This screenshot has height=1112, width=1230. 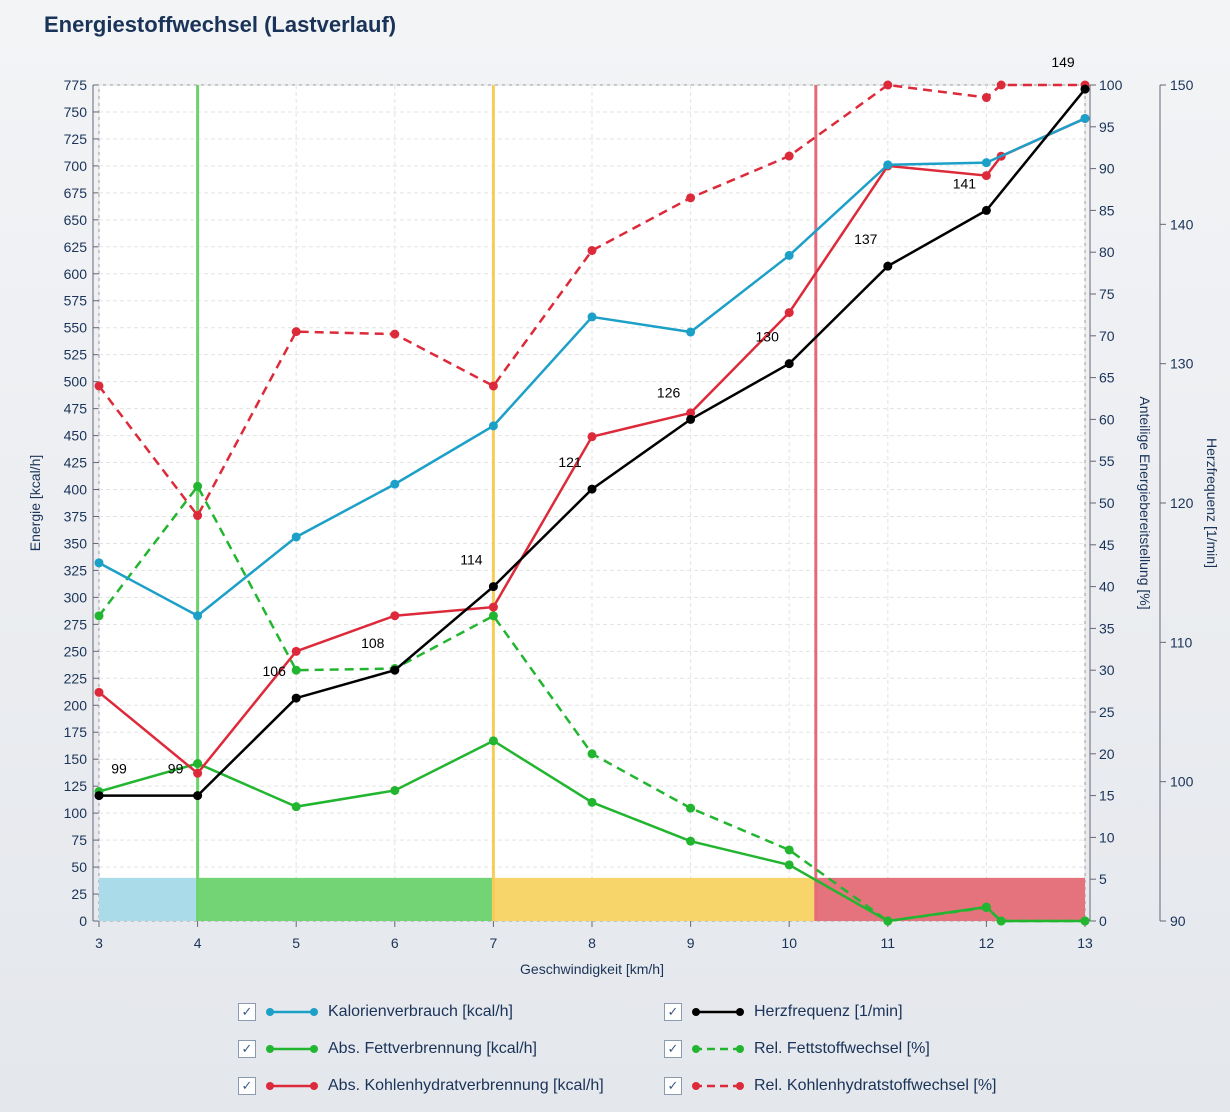 What do you see at coordinates (79, 867) in the screenshot?
I see `y-tick-label: 50` at bounding box center [79, 867].